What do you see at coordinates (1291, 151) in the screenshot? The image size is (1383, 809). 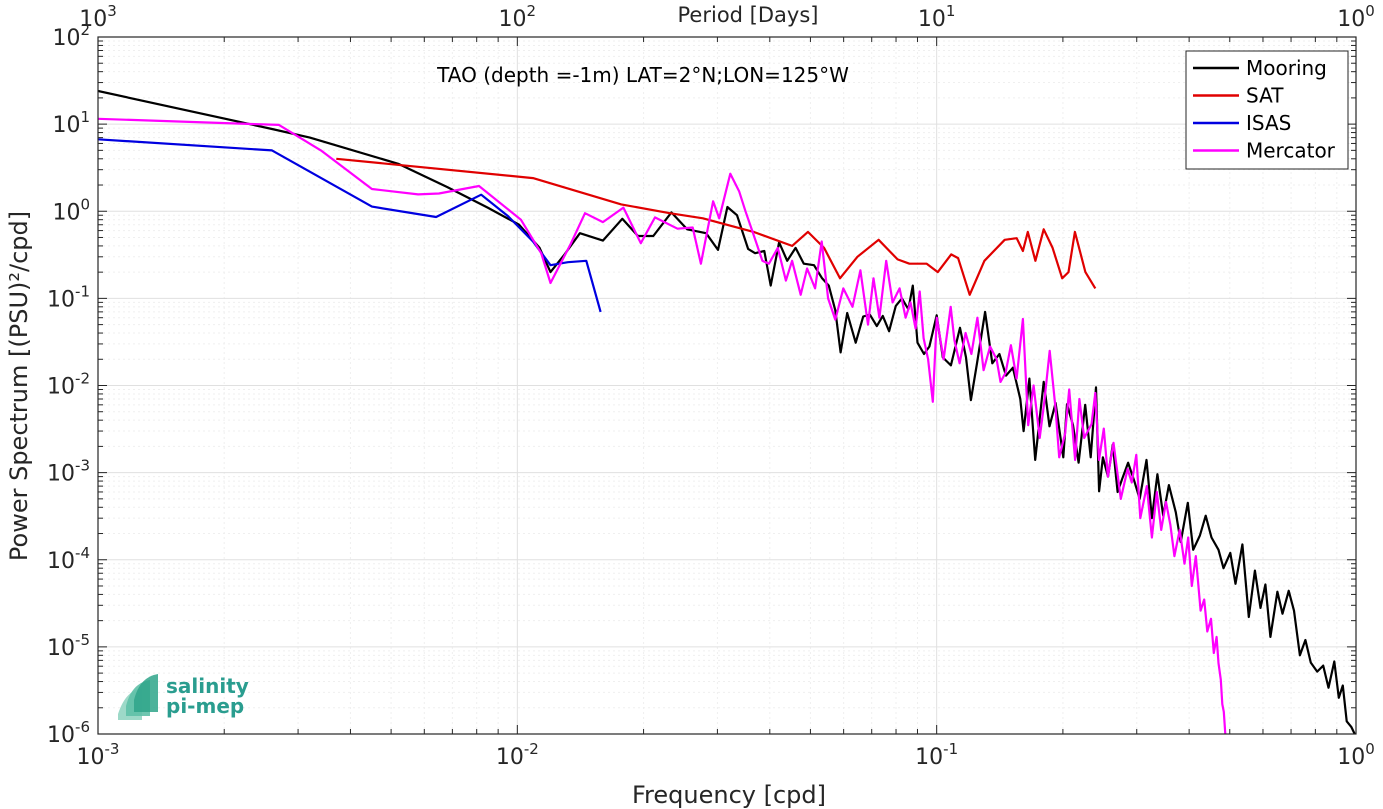 I see `legend-label-mercator: Mercator` at bounding box center [1291, 151].